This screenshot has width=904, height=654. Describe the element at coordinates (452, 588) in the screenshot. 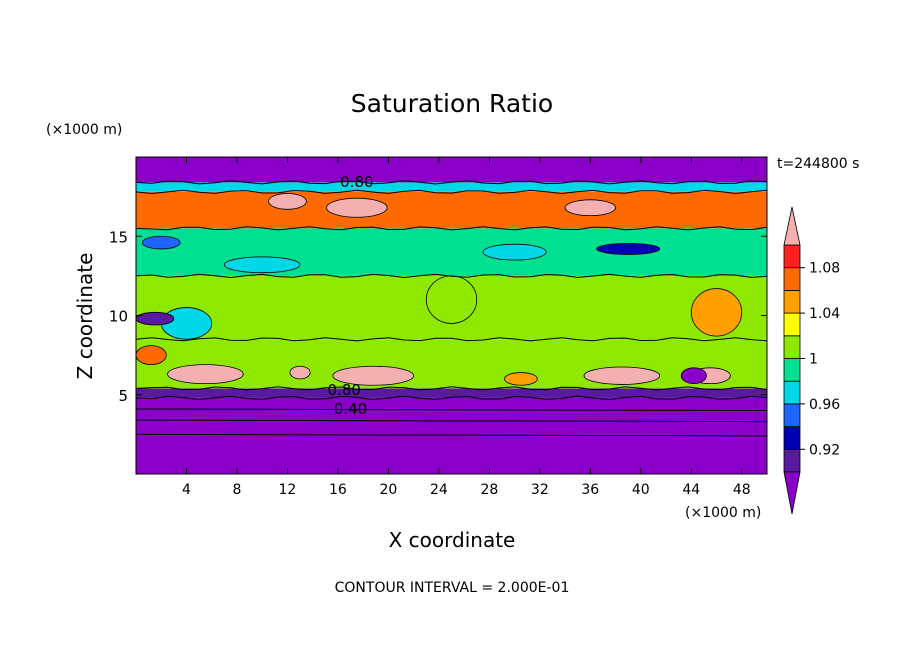

I see `contour-interval-label: CONTOUR INTERVAL = 2.000E-01` at that location.